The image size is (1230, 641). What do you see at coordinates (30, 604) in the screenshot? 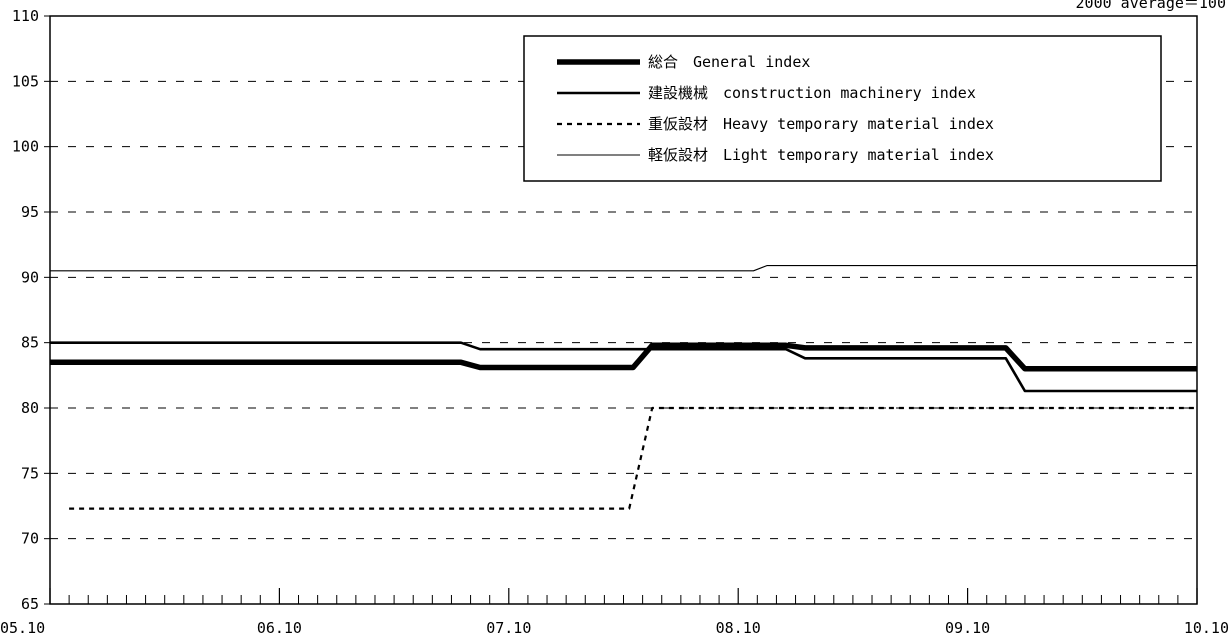
I see `y-tick-label: 65` at bounding box center [30, 604].